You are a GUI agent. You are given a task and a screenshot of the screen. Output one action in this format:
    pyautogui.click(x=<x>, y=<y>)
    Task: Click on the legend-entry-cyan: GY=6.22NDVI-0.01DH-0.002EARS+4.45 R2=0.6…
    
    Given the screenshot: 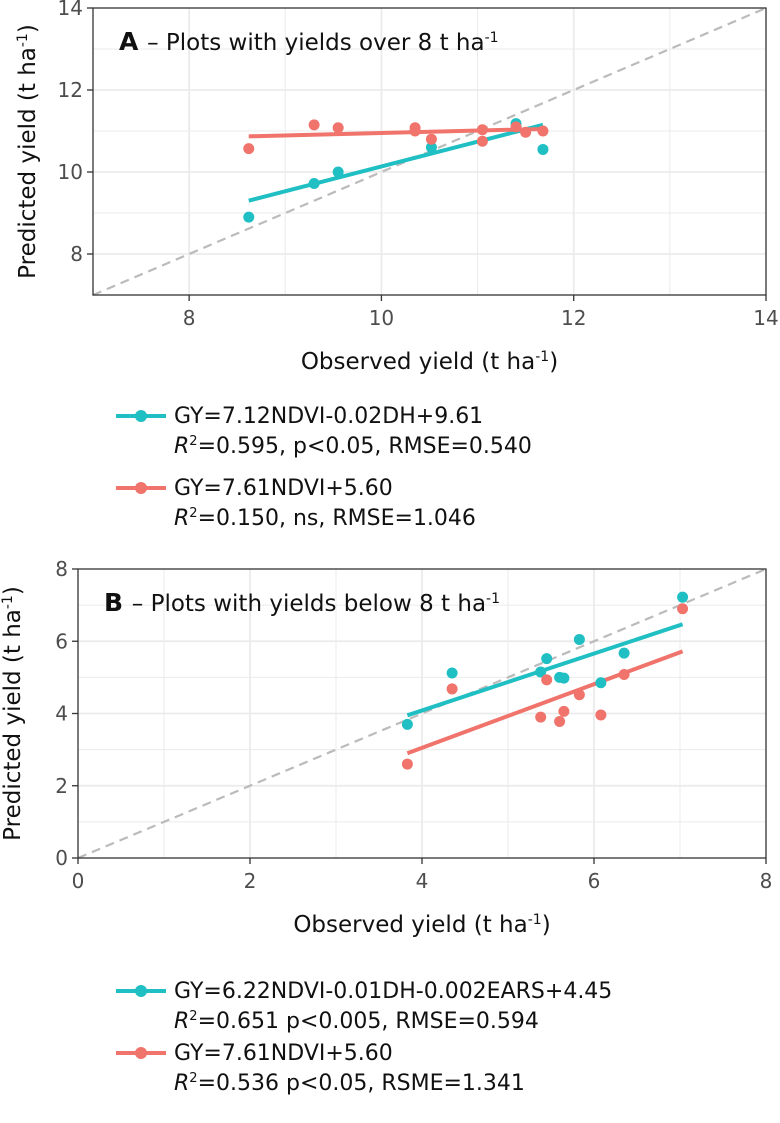 What is the action you would take?
    pyautogui.click(x=364, y=1007)
    